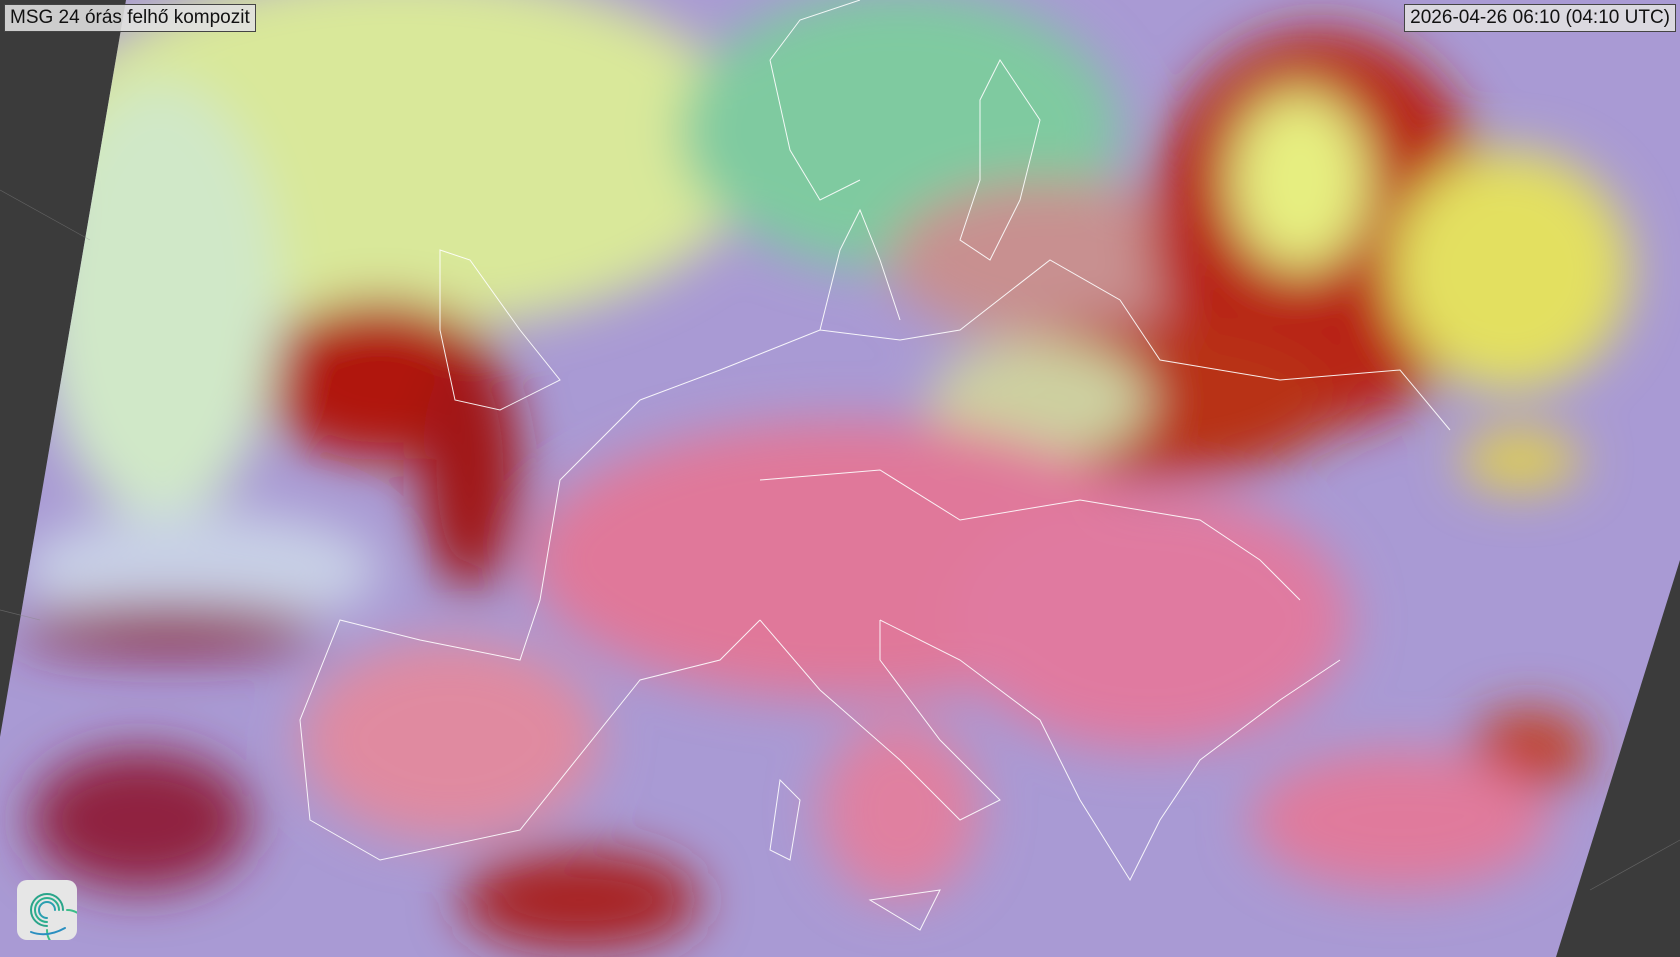  What do you see at coordinates (52, 915) in the screenshot?
I see `spiral-logo-icon` at bounding box center [52, 915].